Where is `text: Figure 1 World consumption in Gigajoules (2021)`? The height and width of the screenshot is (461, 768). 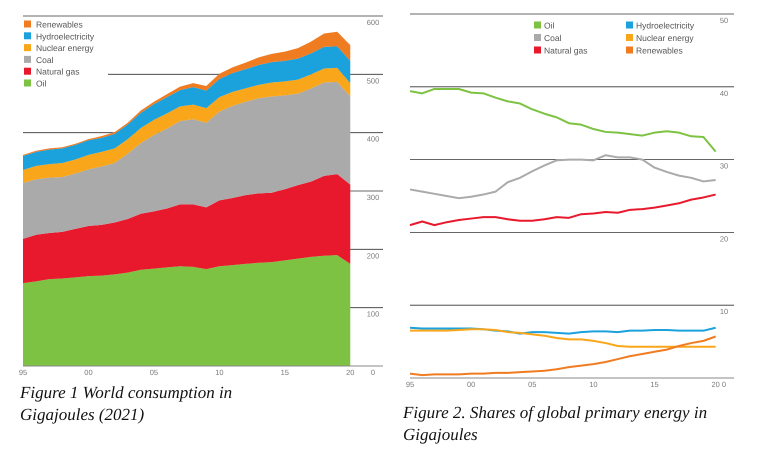
text: Figure 1 World consumption in Gigajoules (2021) is located at coordinates (125, 403).